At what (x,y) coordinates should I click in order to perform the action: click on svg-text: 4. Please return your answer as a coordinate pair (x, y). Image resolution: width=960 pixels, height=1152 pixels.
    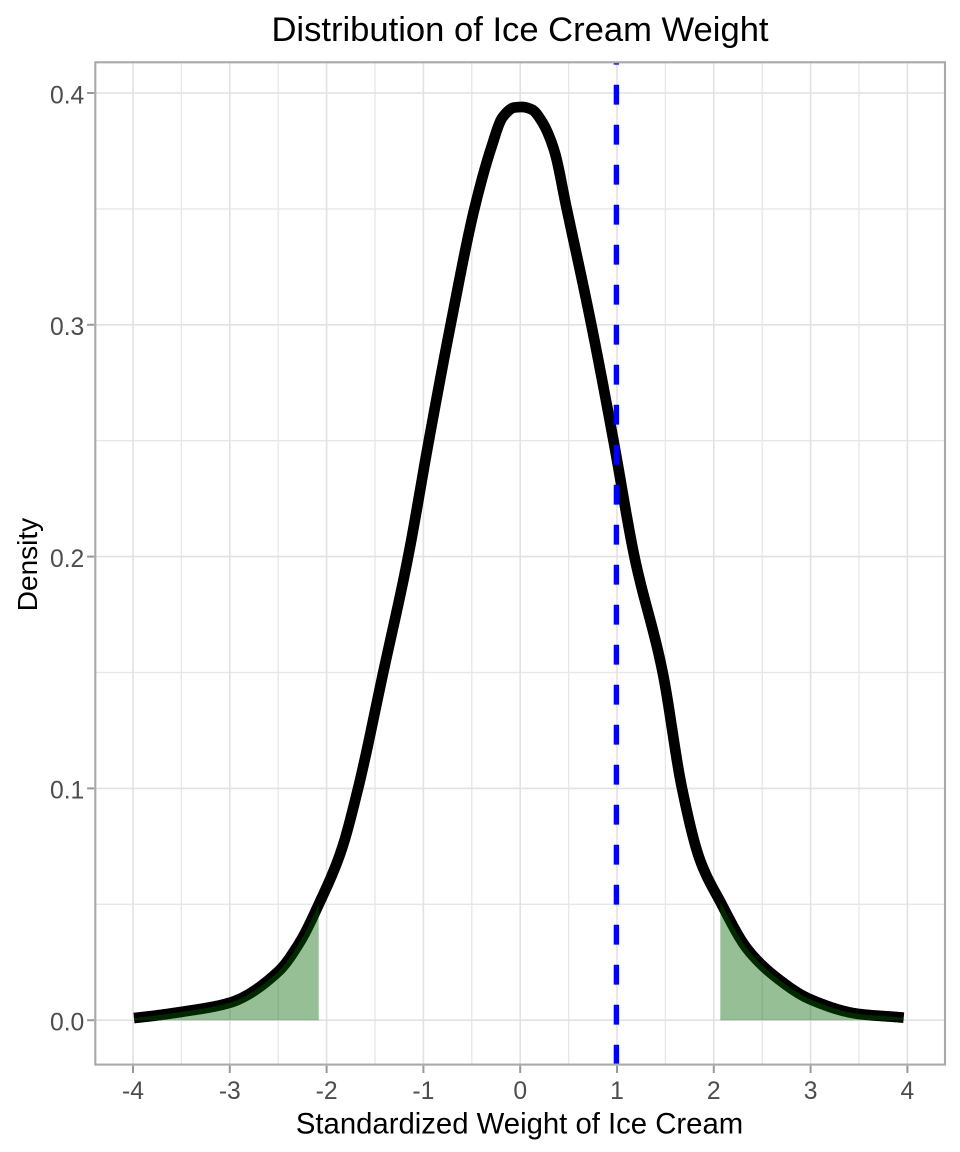
    Looking at the image, I should click on (908, 1091).